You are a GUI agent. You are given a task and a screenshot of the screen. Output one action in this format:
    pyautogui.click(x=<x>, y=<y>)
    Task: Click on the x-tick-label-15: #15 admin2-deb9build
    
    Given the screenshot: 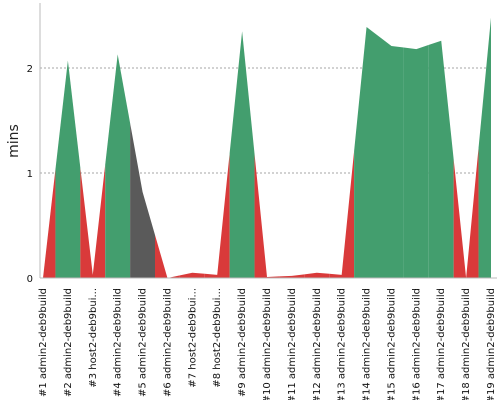 What is the action you would take?
    pyautogui.click(x=391, y=344)
    